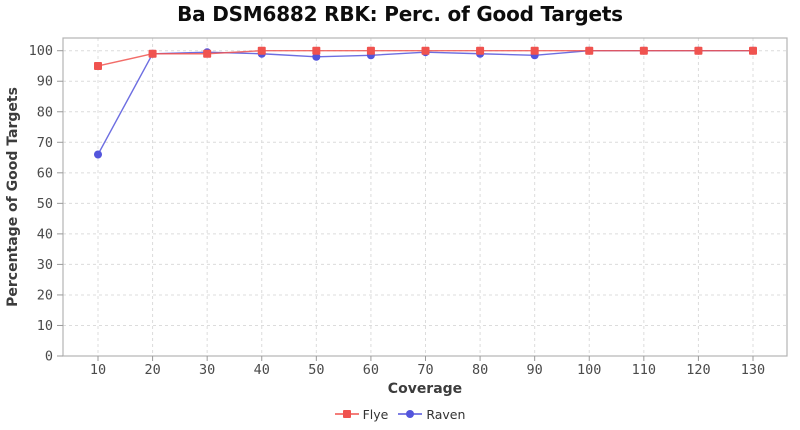  Describe the element at coordinates (45, 265) in the screenshot. I see `y-tick-label: 30` at that location.